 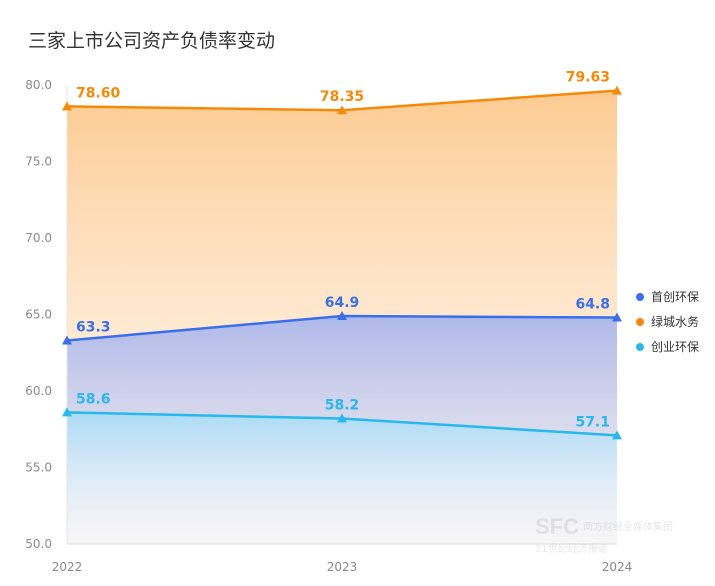 What do you see at coordinates (588, 78) in the screenshot?
I see `data-label: 79.63` at bounding box center [588, 78].